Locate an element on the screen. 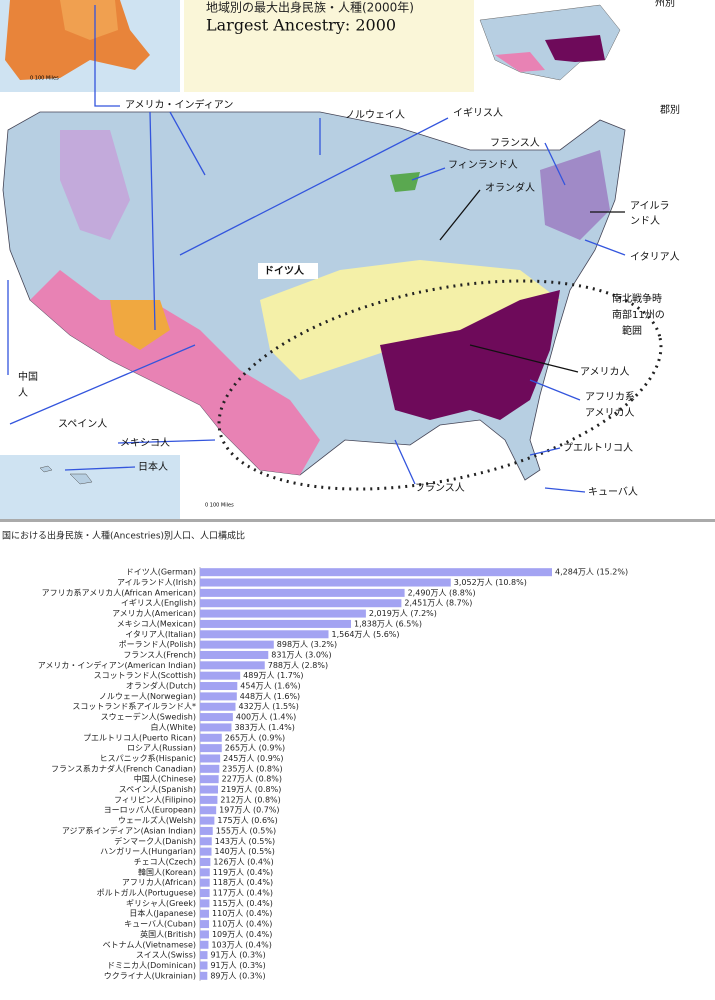  y-tick-label: ベトナム人(Vietnamese) is located at coordinates (149, 944).